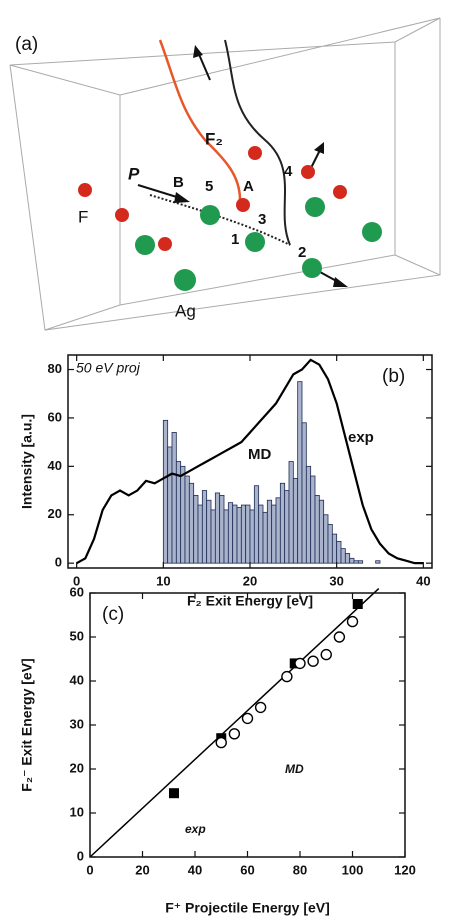 The height and width of the screenshot is (924, 455). What do you see at coordinates (250, 601) in the screenshot?
I see `x-axis-title: F₂ Exit Energy [eV]` at bounding box center [250, 601].